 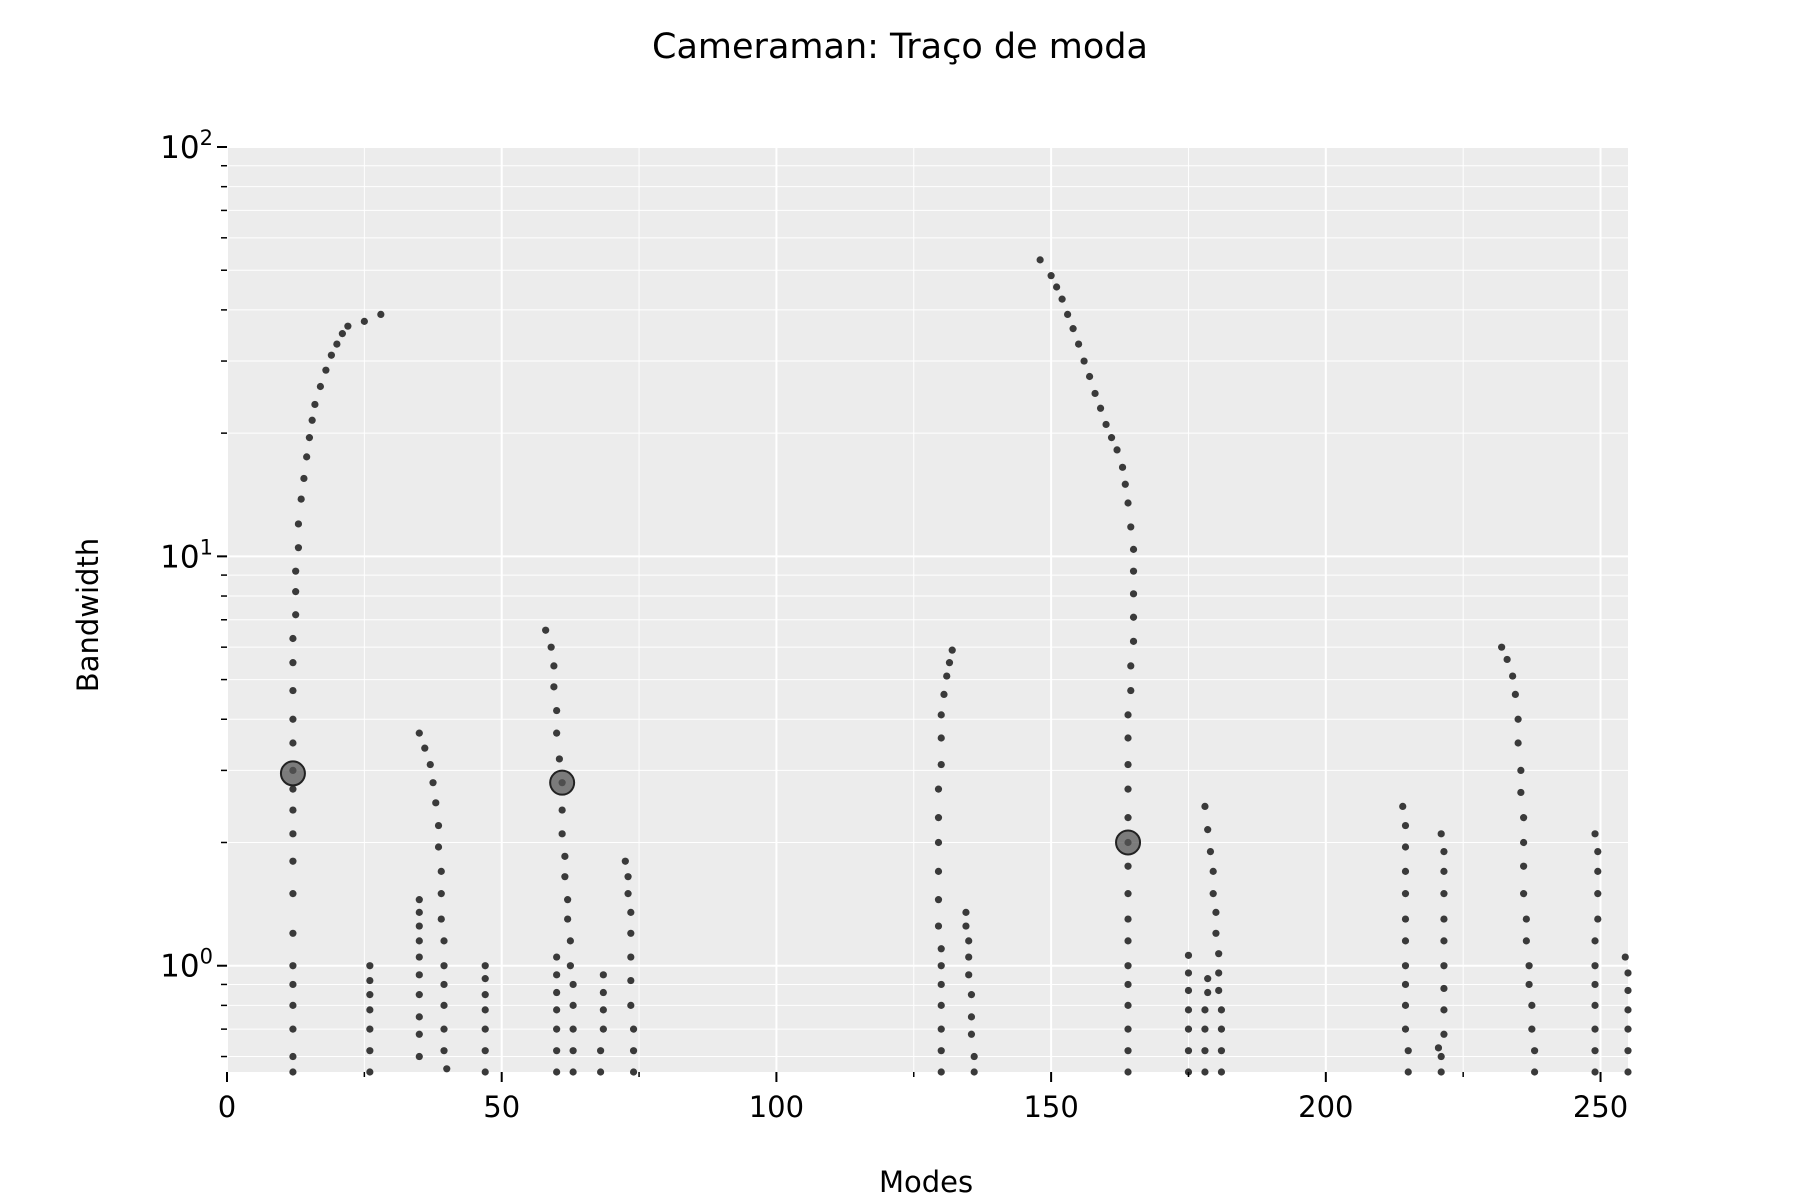 I want to click on x-tick-label: 150, so click(x=1050, y=1107).